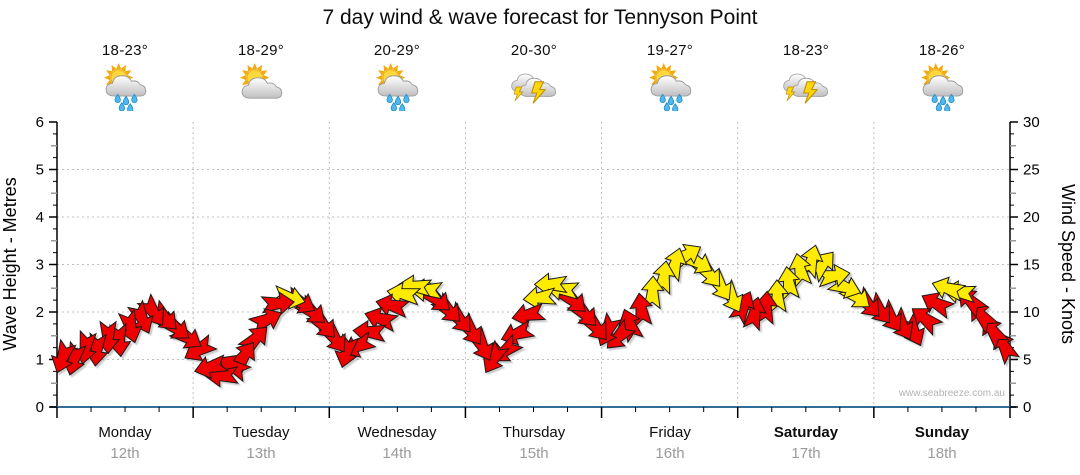  I want to click on day-header-wednesday: 20-29°, so click(397, 79).